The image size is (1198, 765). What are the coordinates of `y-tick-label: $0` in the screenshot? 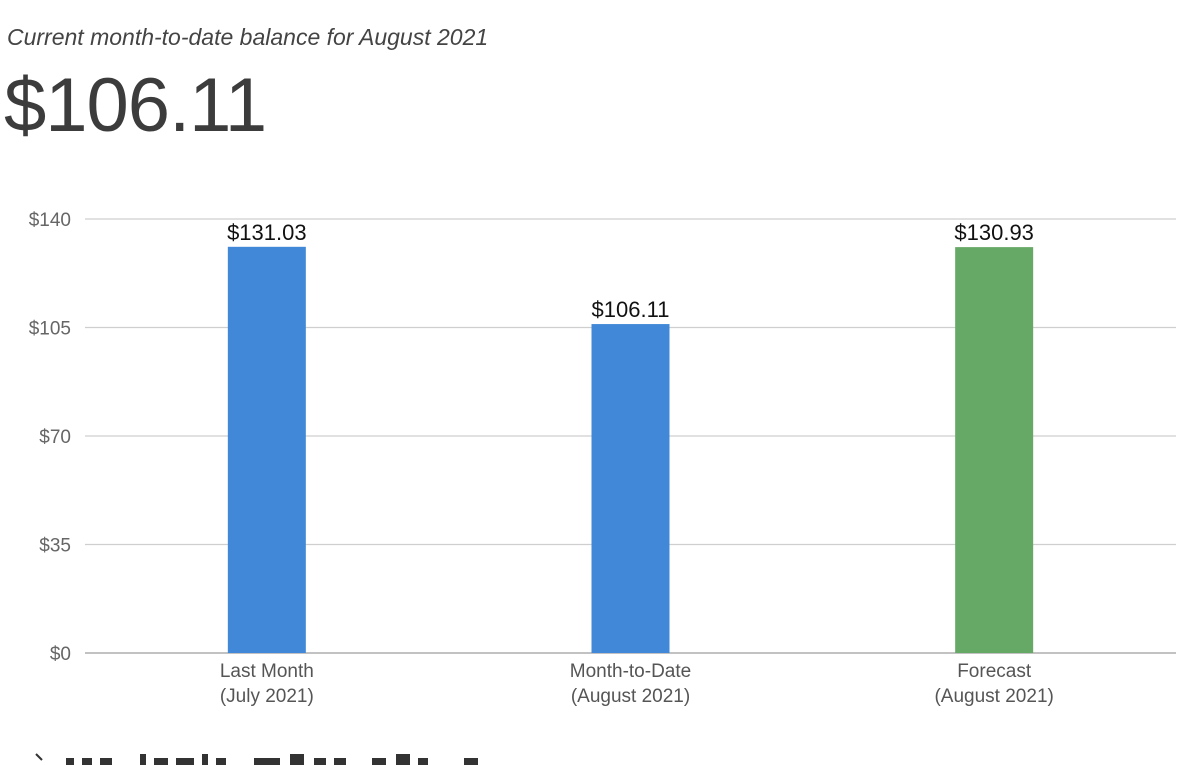 It's located at (60, 654).